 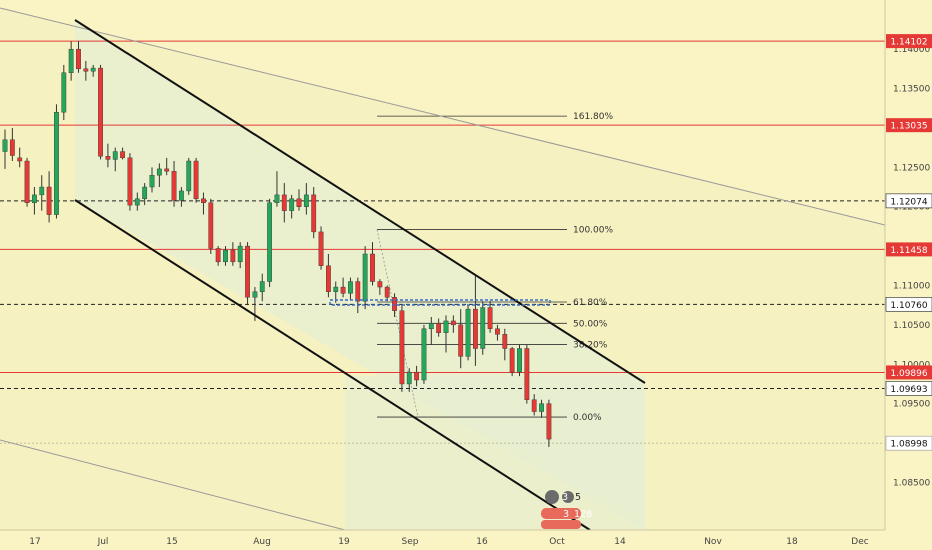 What do you see at coordinates (557, 542) in the screenshot?
I see `time-tick-label: Oct` at bounding box center [557, 542].